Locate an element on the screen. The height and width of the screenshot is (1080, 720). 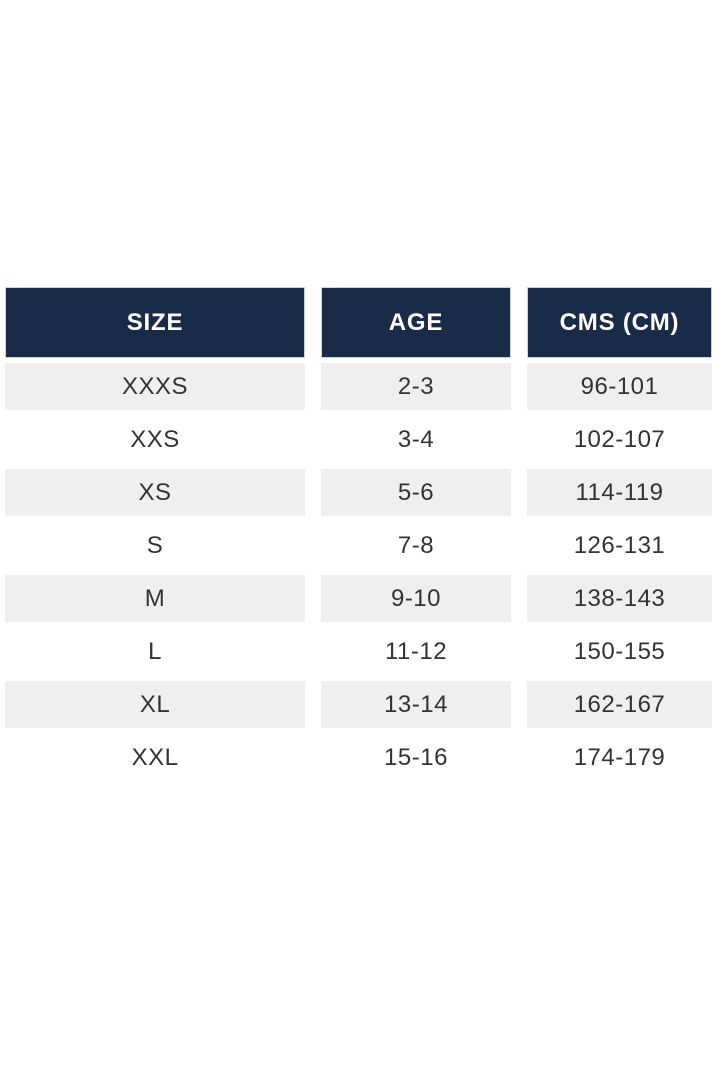
cell-size: XS is located at coordinates (155, 492).